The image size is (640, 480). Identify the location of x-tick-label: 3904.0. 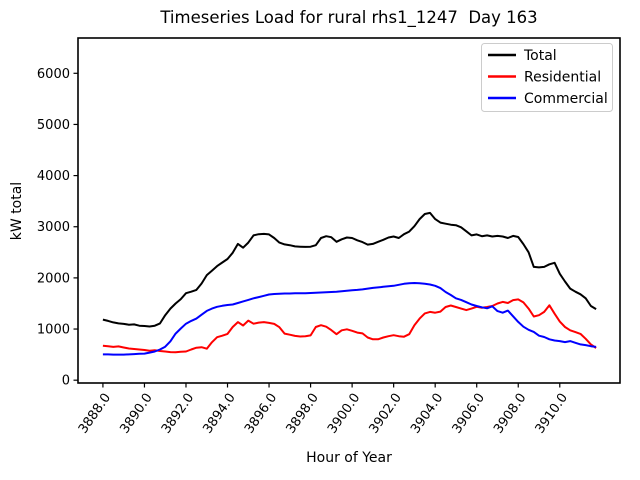
(427, 414).